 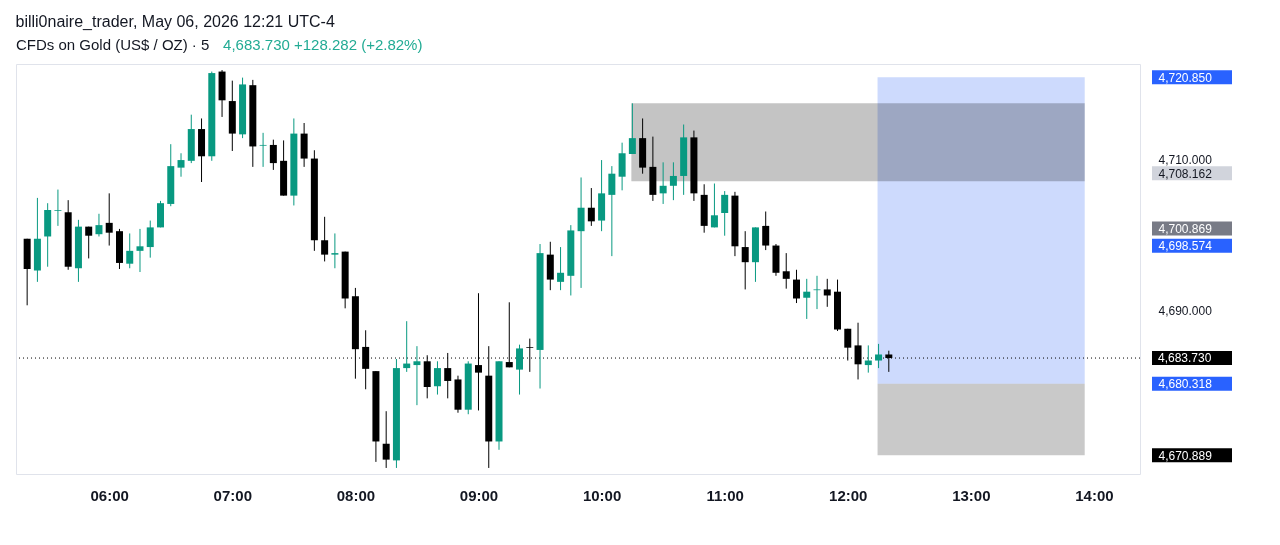 What do you see at coordinates (113, 44) in the screenshot?
I see `chart-subtitle: CFDs on Gold (US$ / OZ) · 5` at bounding box center [113, 44].